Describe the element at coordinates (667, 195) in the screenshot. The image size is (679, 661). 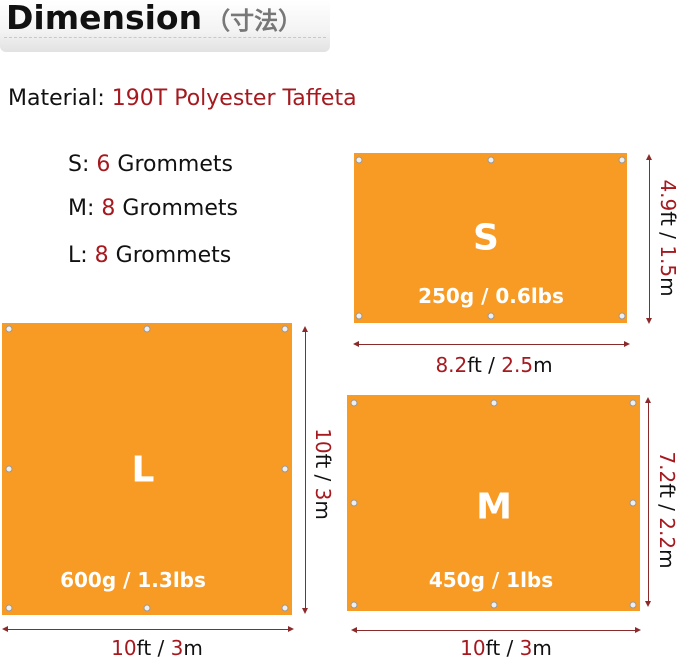
I see `dimension-text: 4.9` at that location.